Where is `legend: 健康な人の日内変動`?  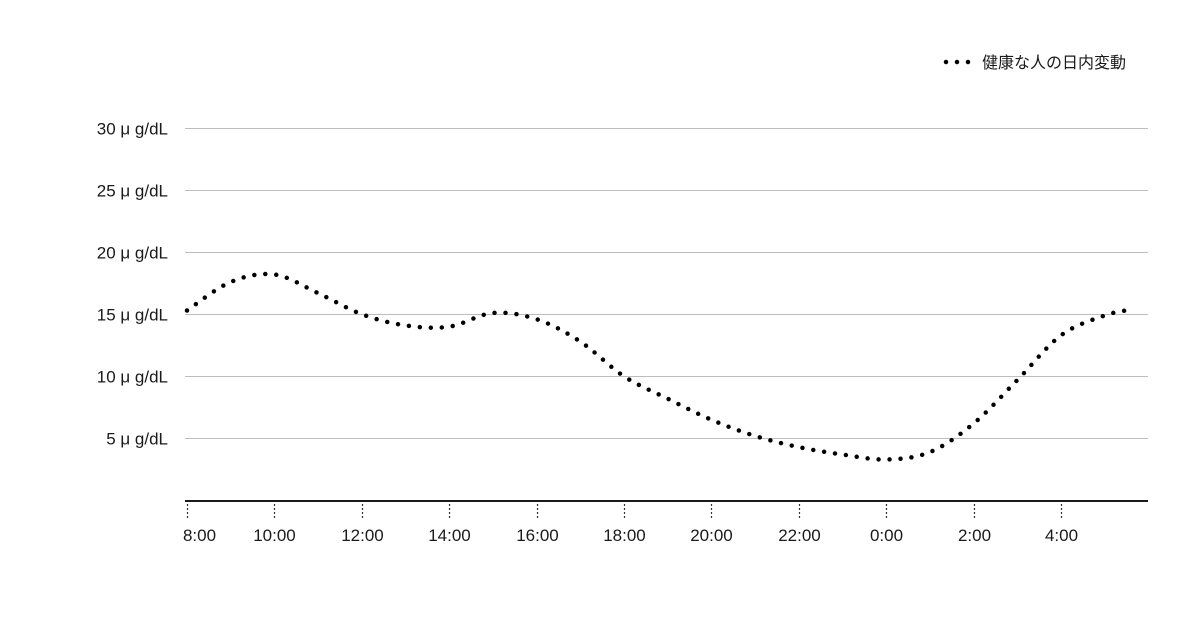 legend: 健康な人の日内変動 is located at coordinates (1034, 62).